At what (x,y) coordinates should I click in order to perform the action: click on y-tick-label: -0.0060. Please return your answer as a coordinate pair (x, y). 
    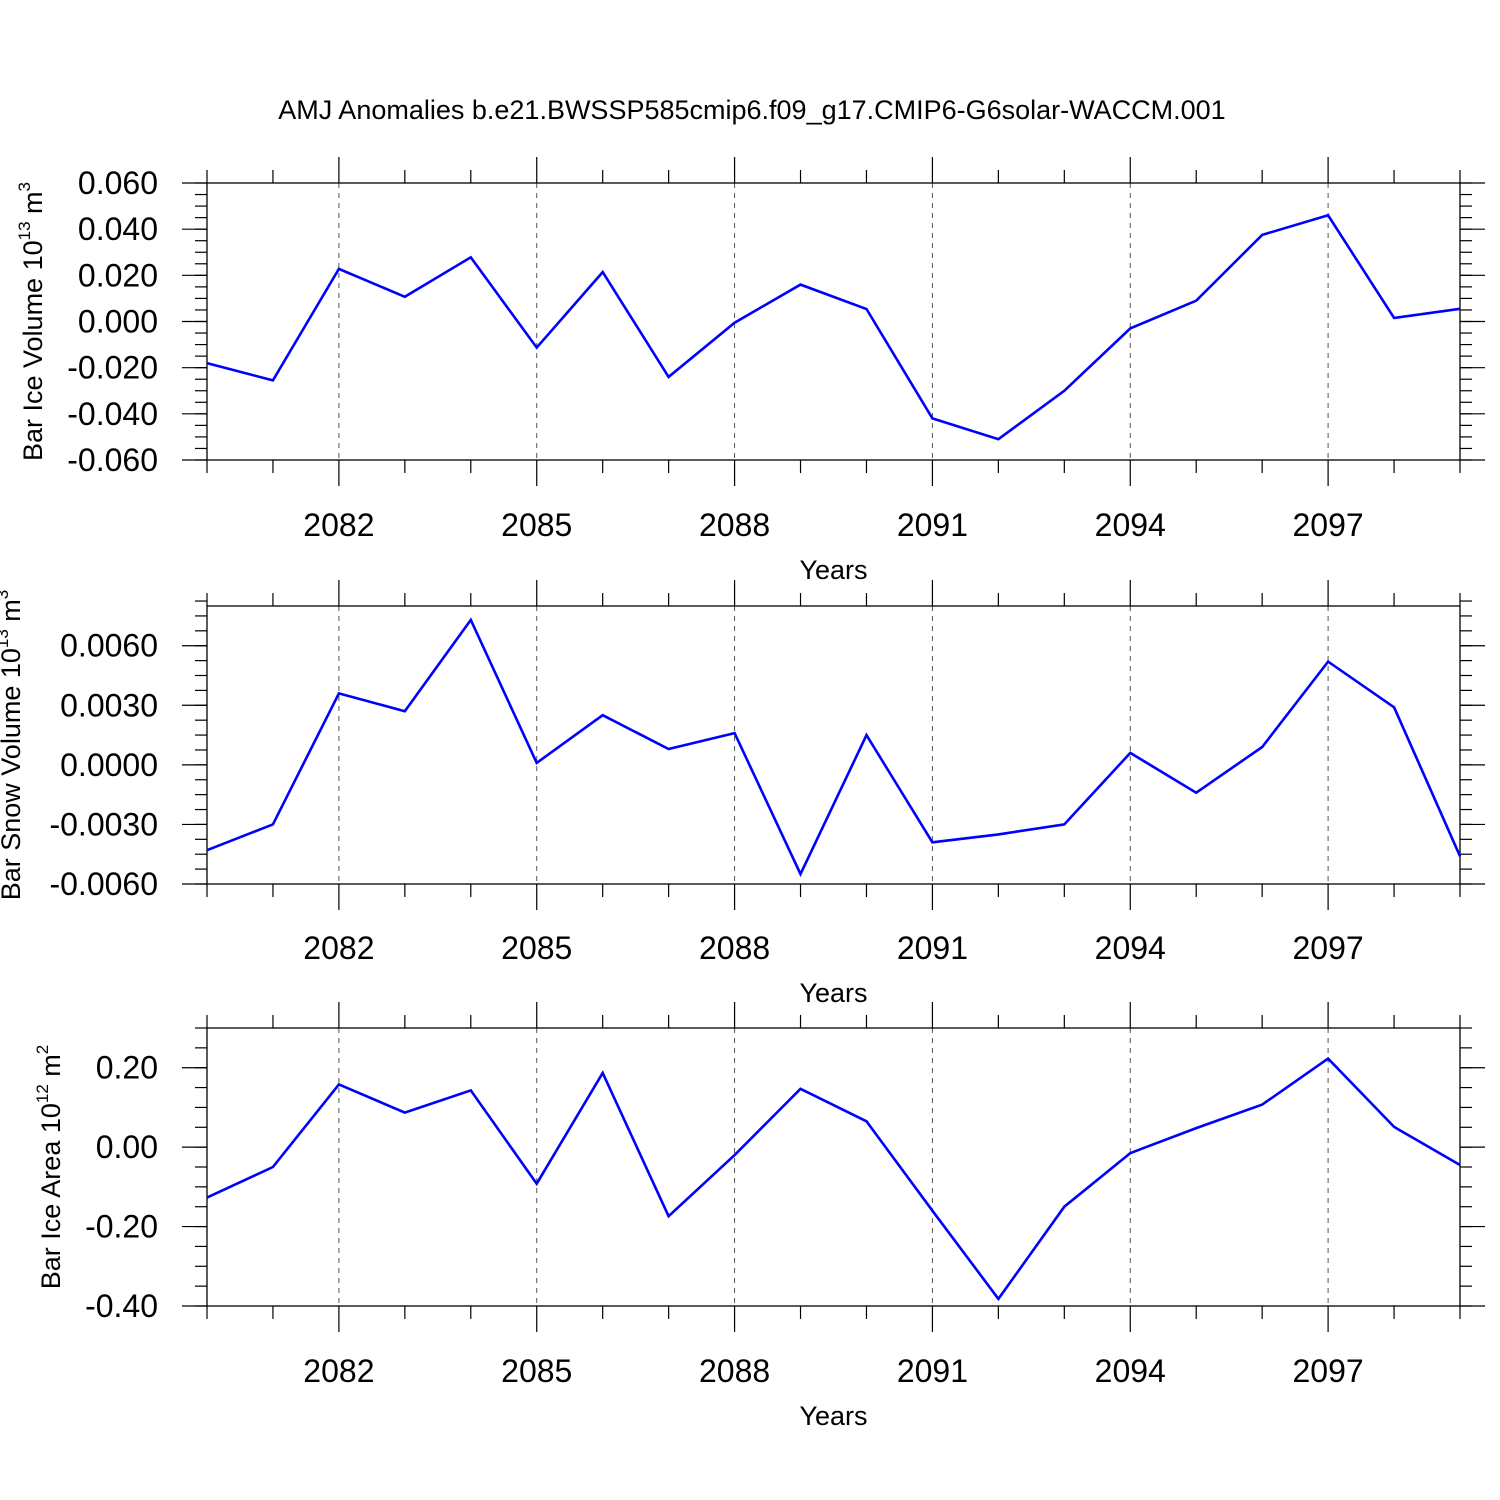
    Looking at the image, I should click on (103, 884).